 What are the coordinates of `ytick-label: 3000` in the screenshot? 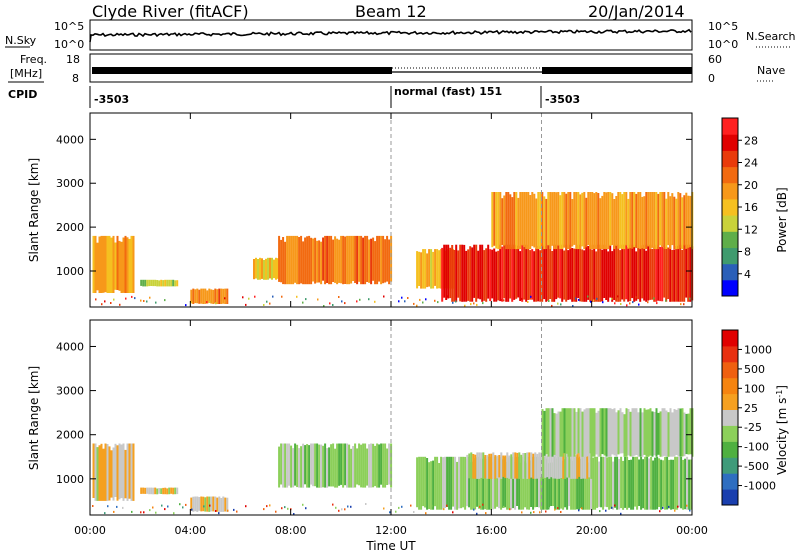 It's located at (70, 391).